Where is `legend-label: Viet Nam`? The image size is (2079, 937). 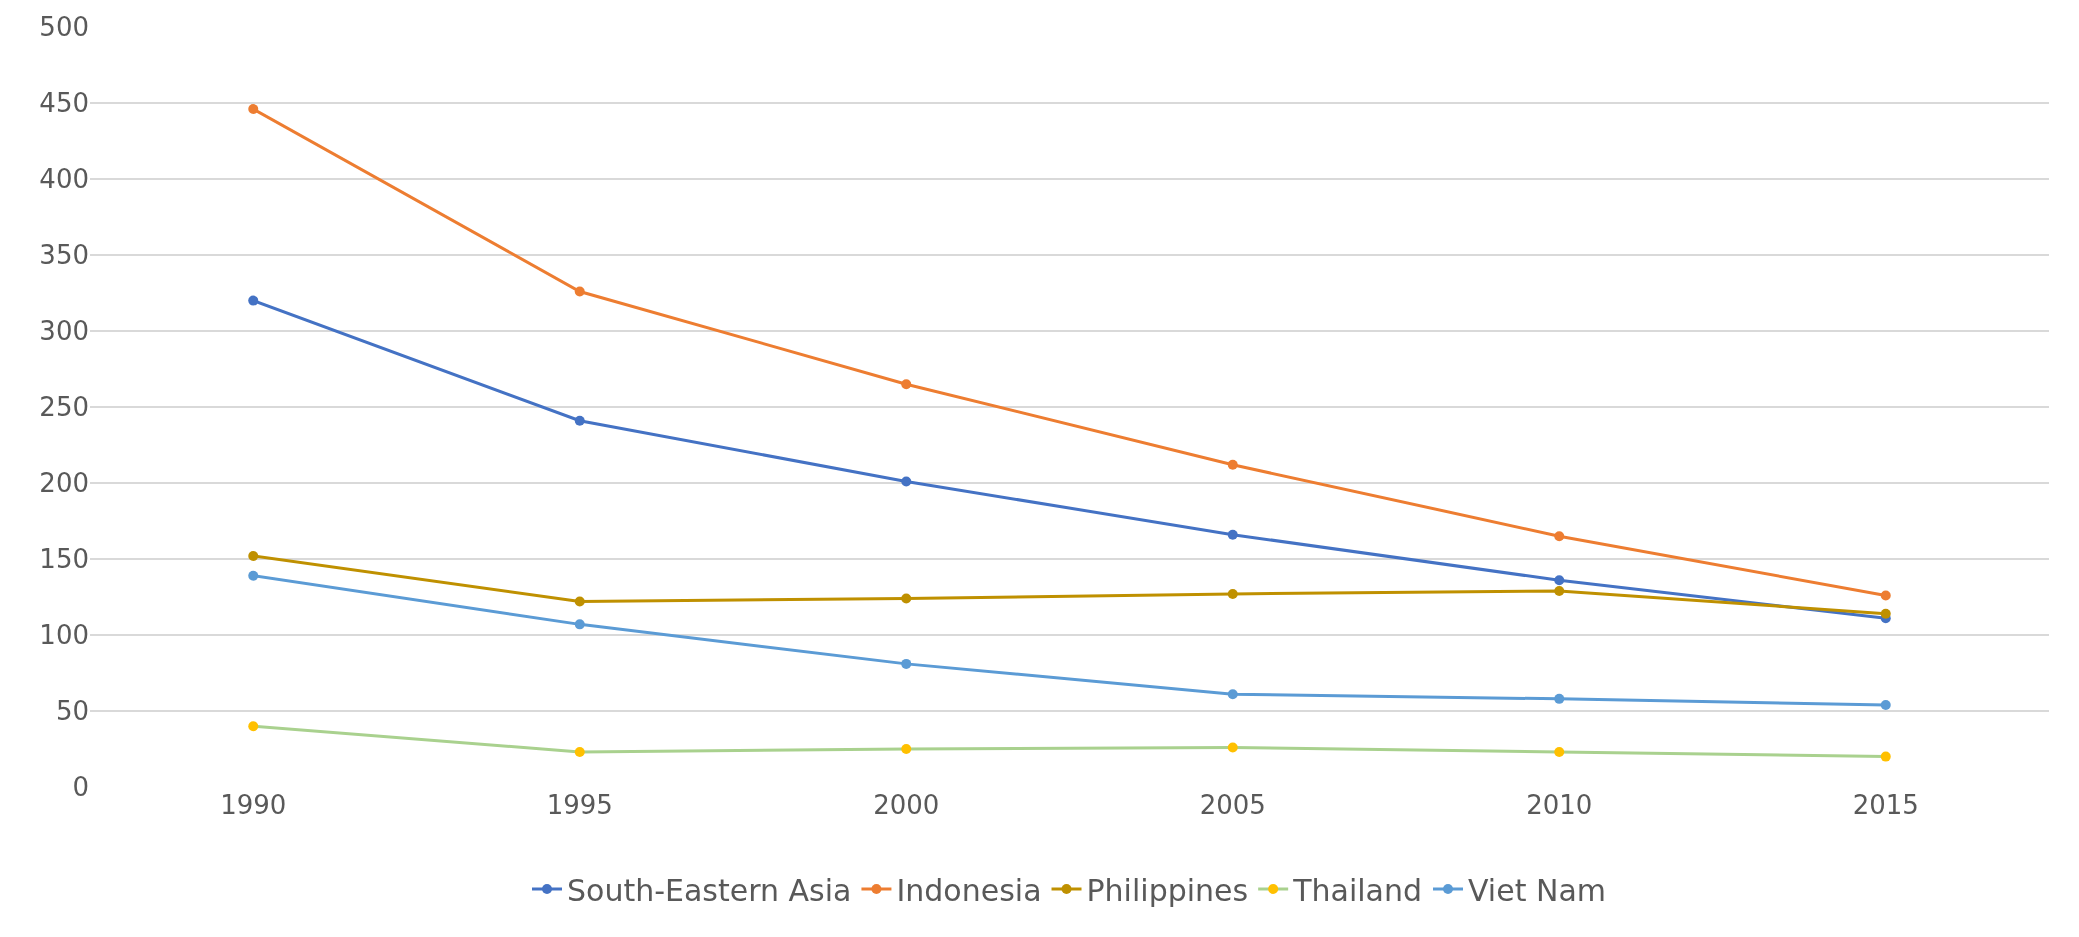
legend-label: Viet Nam is located at coordinates (1537, 890).